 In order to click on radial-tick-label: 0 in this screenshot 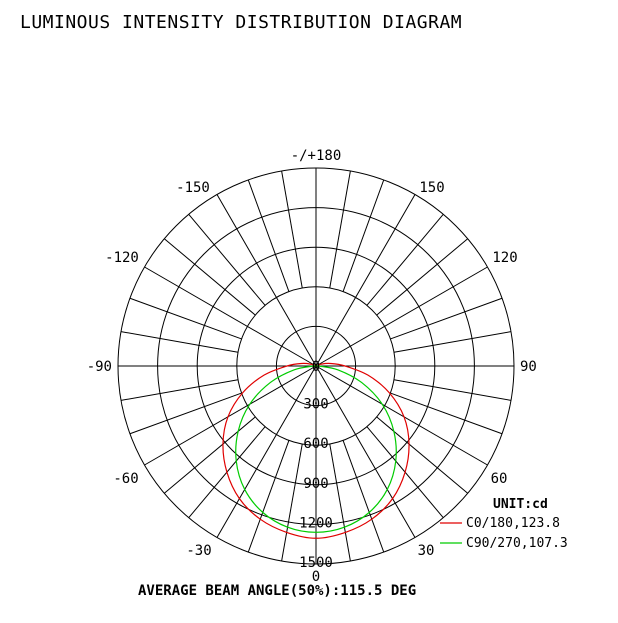, I will do `click(316, 367)`.